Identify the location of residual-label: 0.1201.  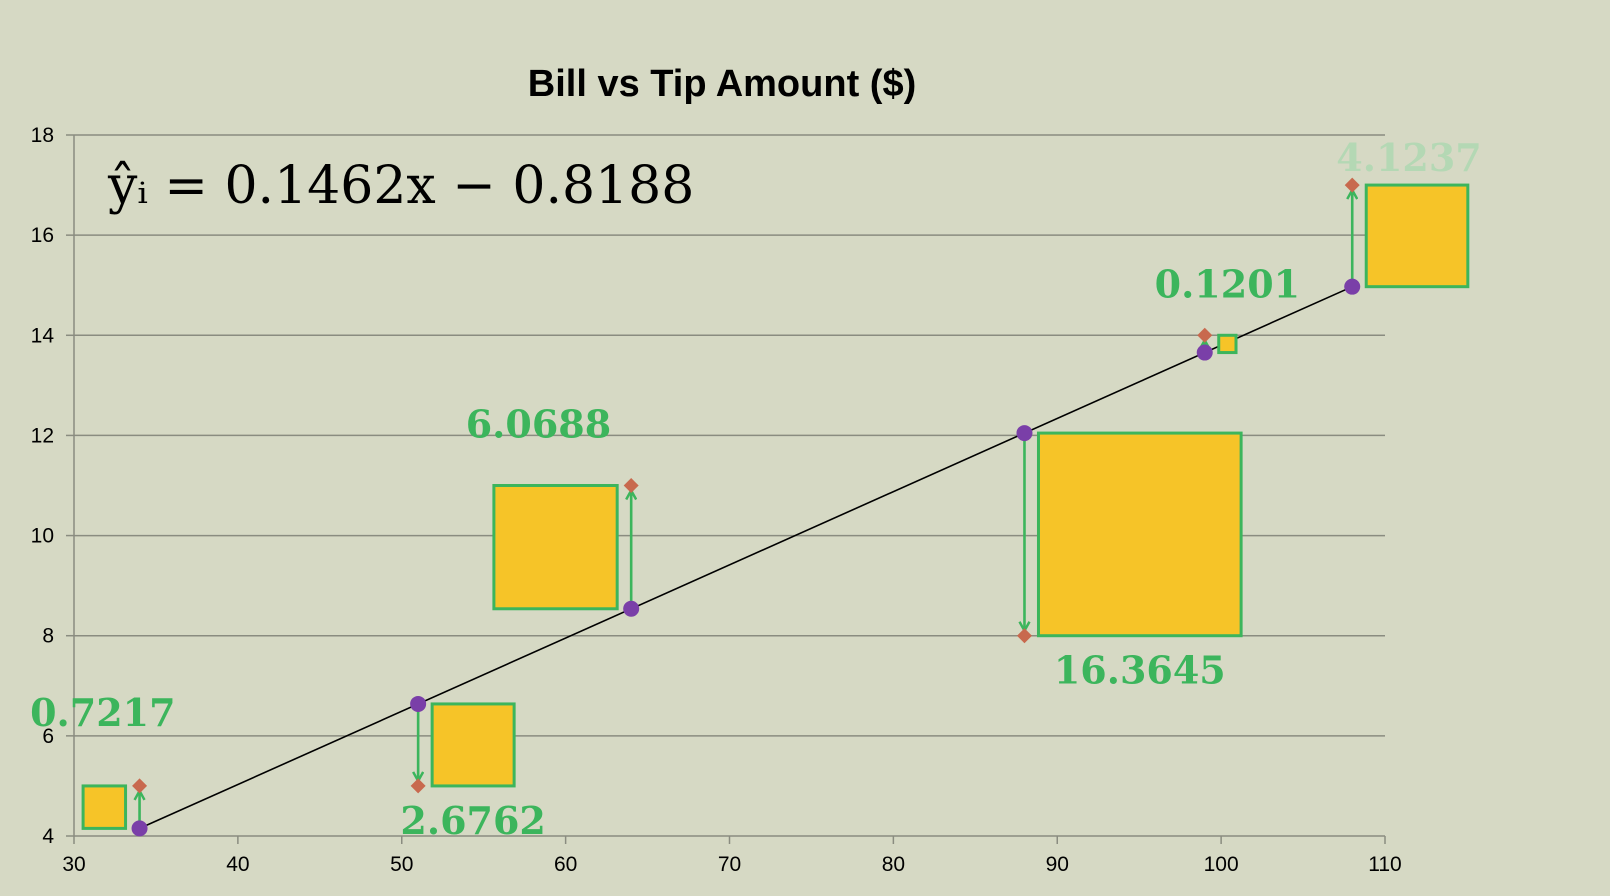
(1227, 283).